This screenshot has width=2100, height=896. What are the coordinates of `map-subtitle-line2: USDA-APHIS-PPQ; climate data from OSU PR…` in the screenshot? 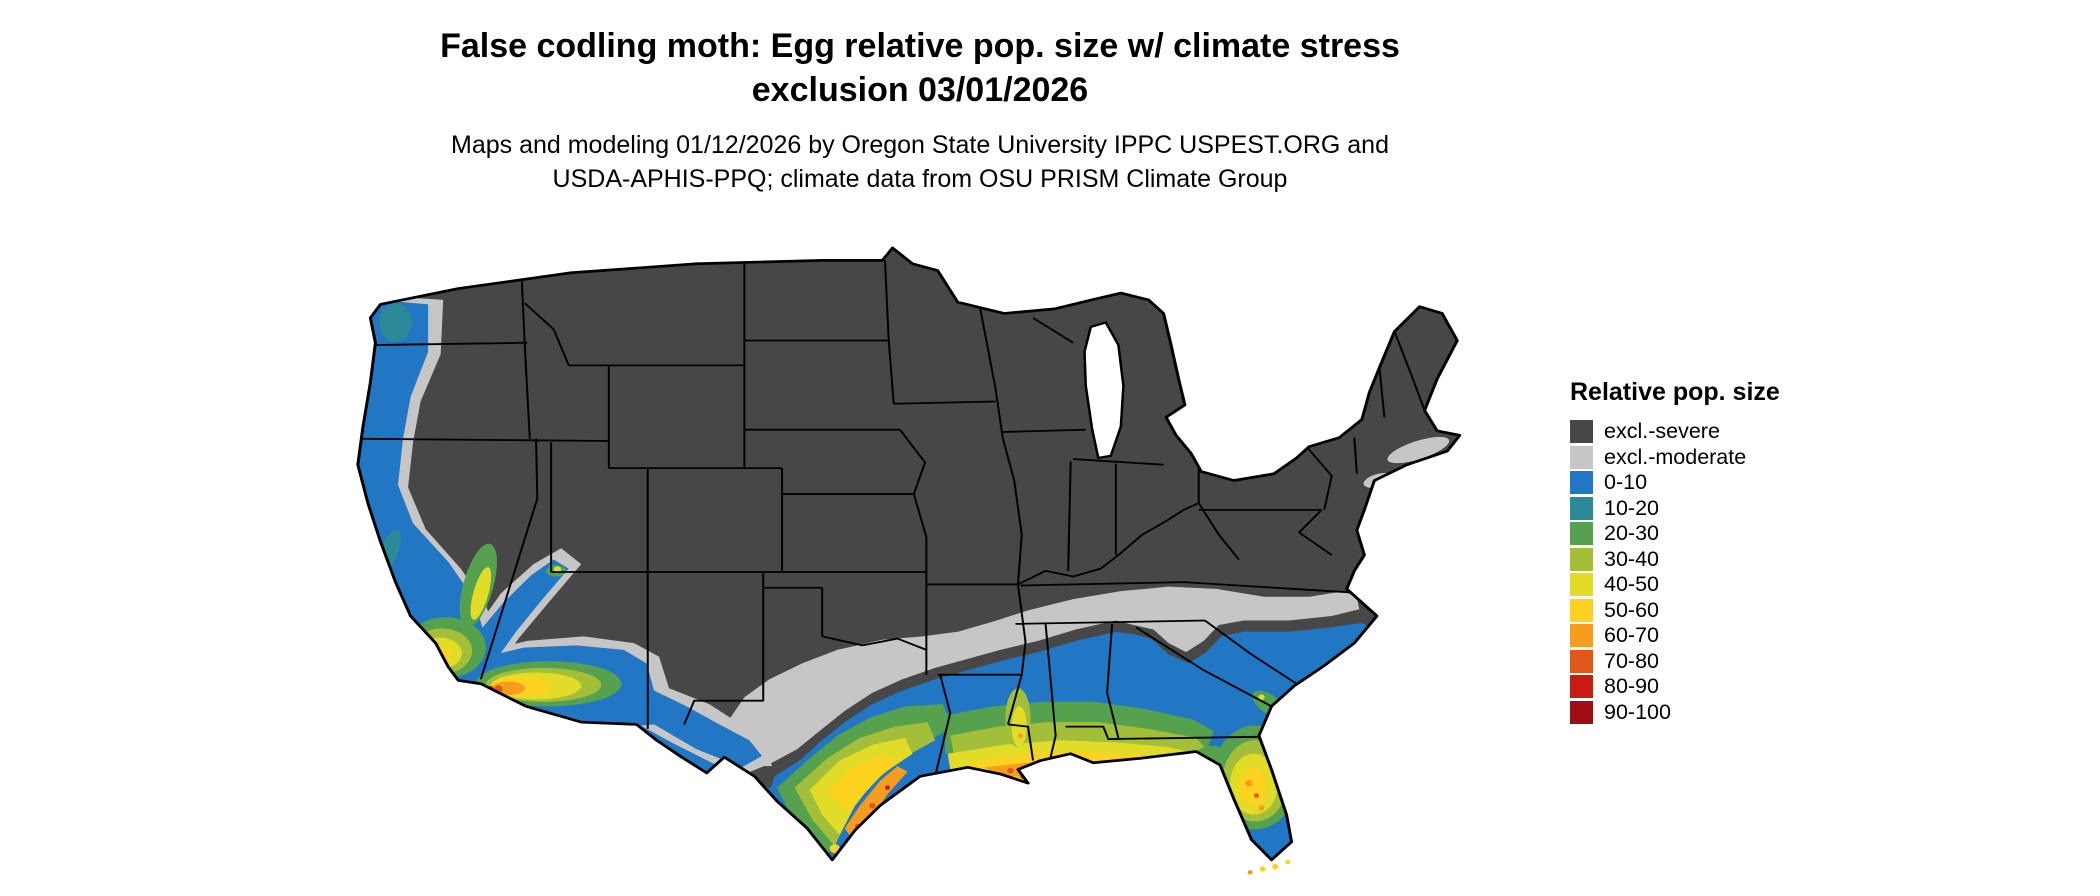 It's located at (920, 179).